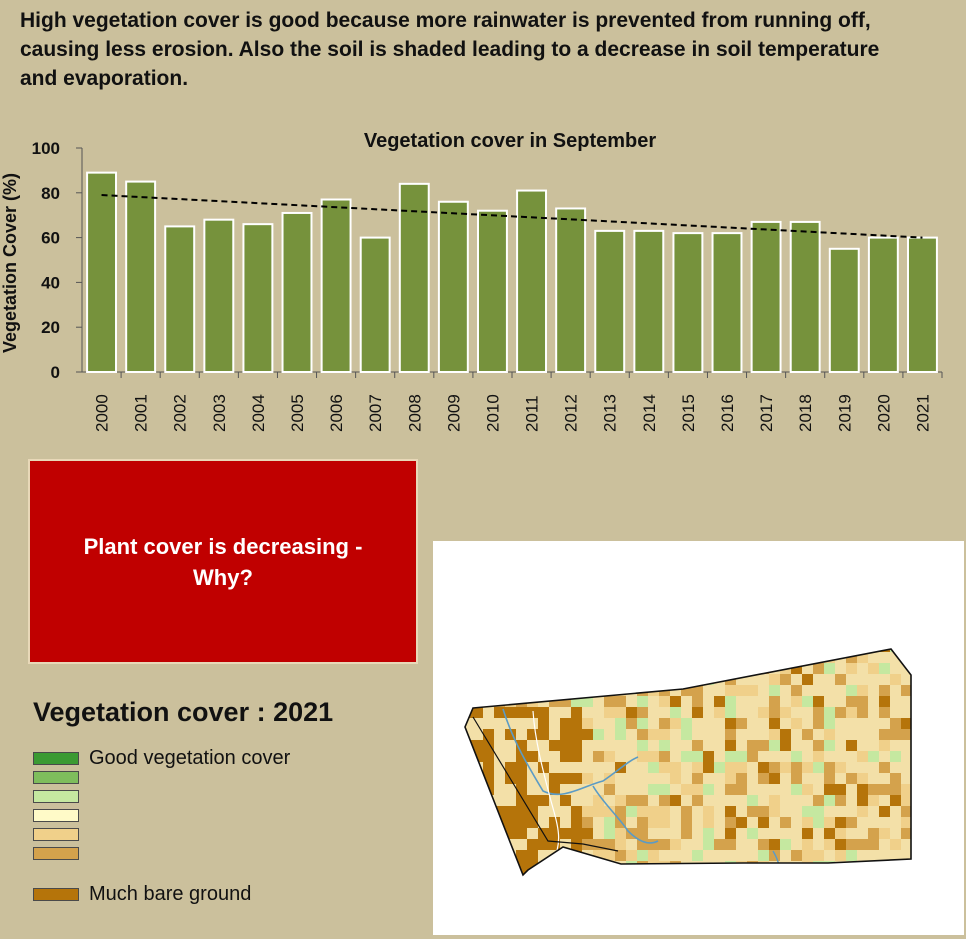 This screenshot has height=939, width=966. What do you see at coordinates (56, 834) in the screenshot?
I see `legend-swatch` at bounding box center [56, 834].